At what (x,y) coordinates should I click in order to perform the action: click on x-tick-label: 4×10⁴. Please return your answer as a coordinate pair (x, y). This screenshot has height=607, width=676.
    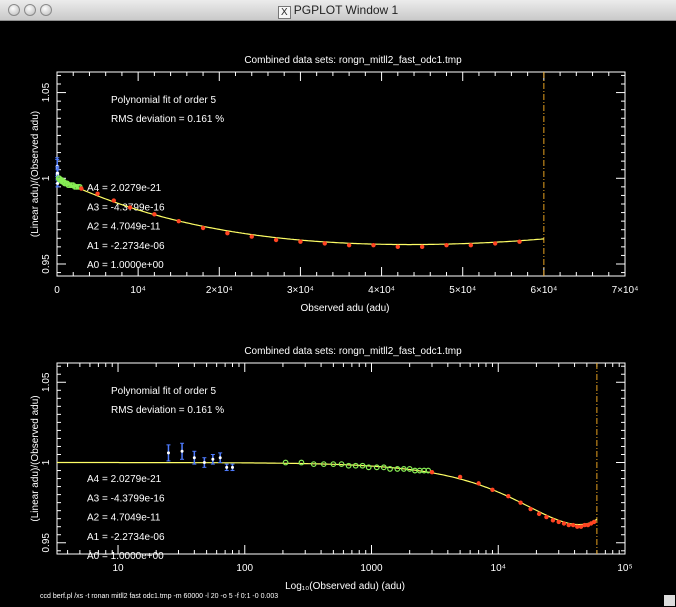
    Looking at the image, I should click on (381, 290).